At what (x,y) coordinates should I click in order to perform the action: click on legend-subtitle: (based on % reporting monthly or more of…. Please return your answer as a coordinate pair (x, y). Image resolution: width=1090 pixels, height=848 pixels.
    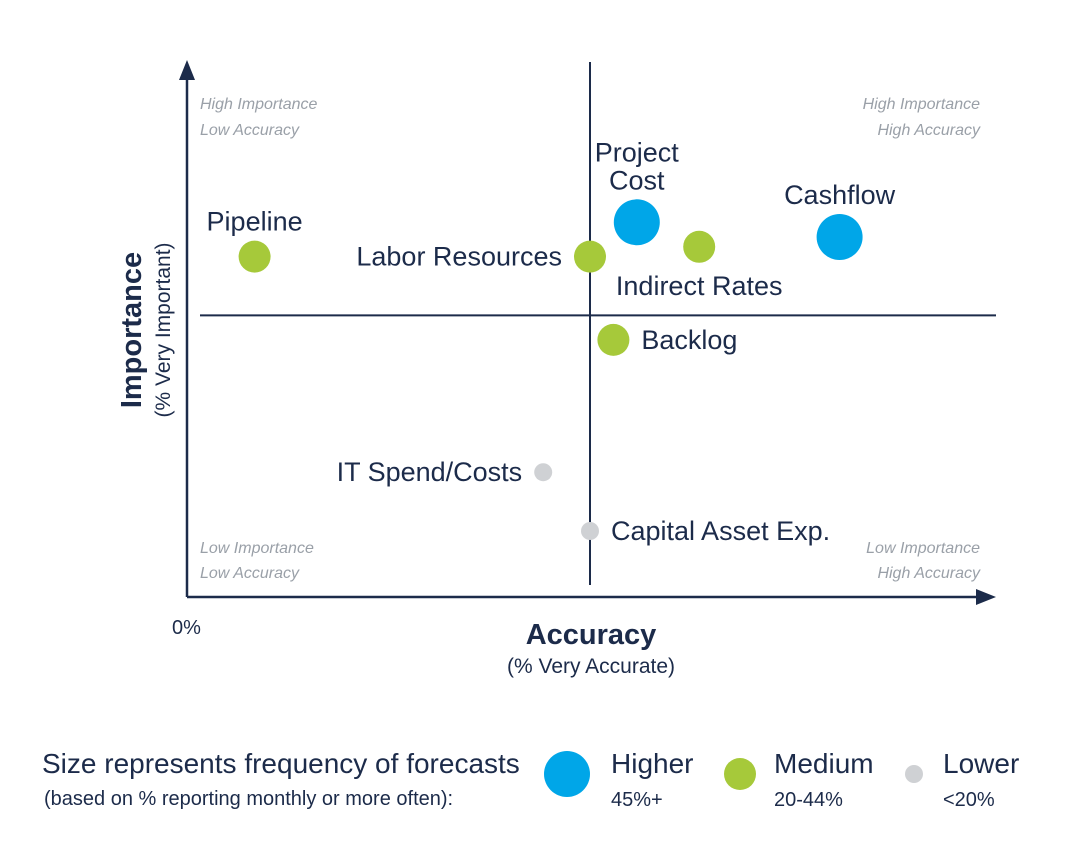
    Looking at the image, I should click on (248, 799).